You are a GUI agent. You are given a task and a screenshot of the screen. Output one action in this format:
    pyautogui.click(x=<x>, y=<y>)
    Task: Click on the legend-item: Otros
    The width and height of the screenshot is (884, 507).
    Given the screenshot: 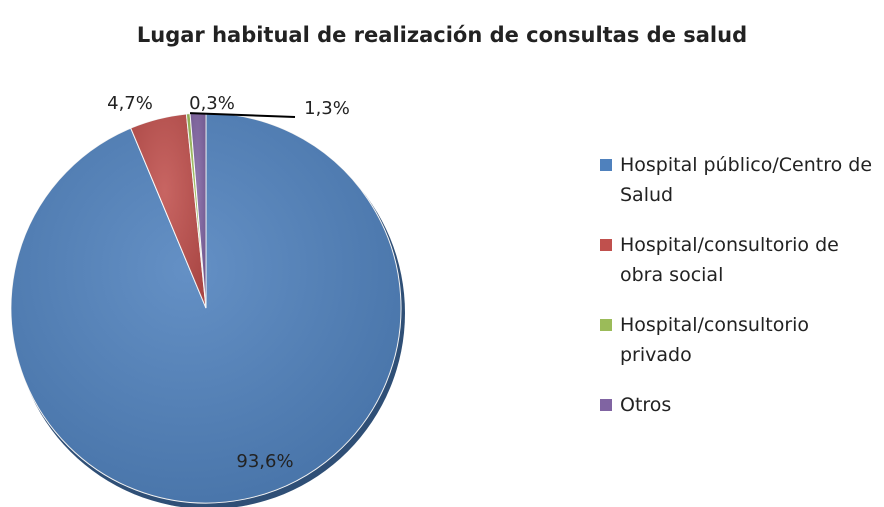 What is the action you would take?
    pyautogui.click(x=740, y=405)
    